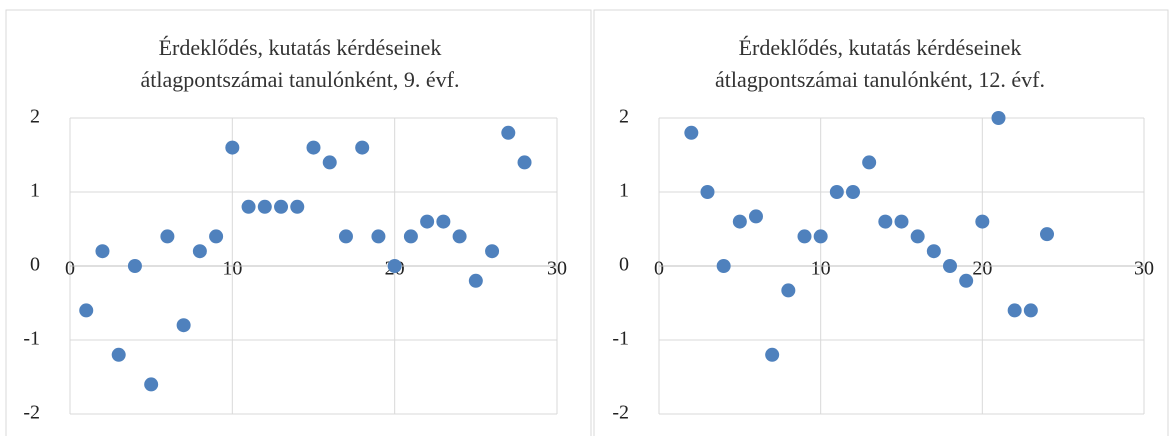 The width and height of the screenshot is (1173, 436). Describe the element at coordinates (300, 79) in the screenshot. I see `chart-title: átlagpontszámai tanulónként, 9. évf.` at that location.